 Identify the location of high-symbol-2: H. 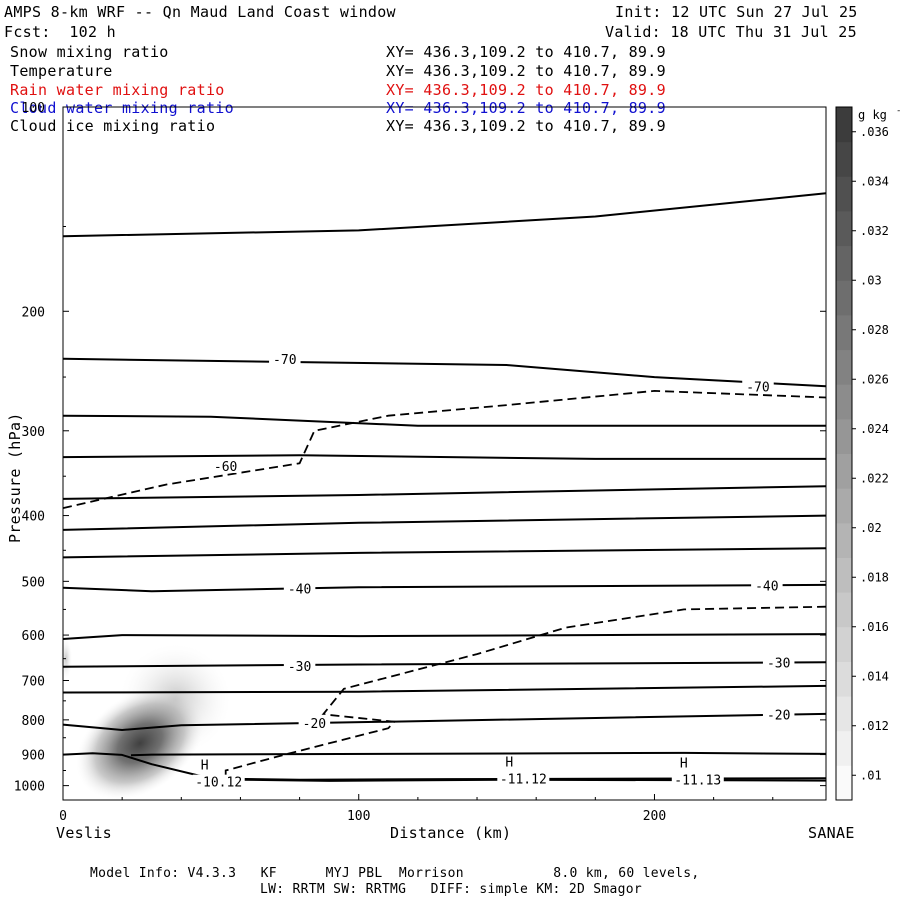
(684, 763).